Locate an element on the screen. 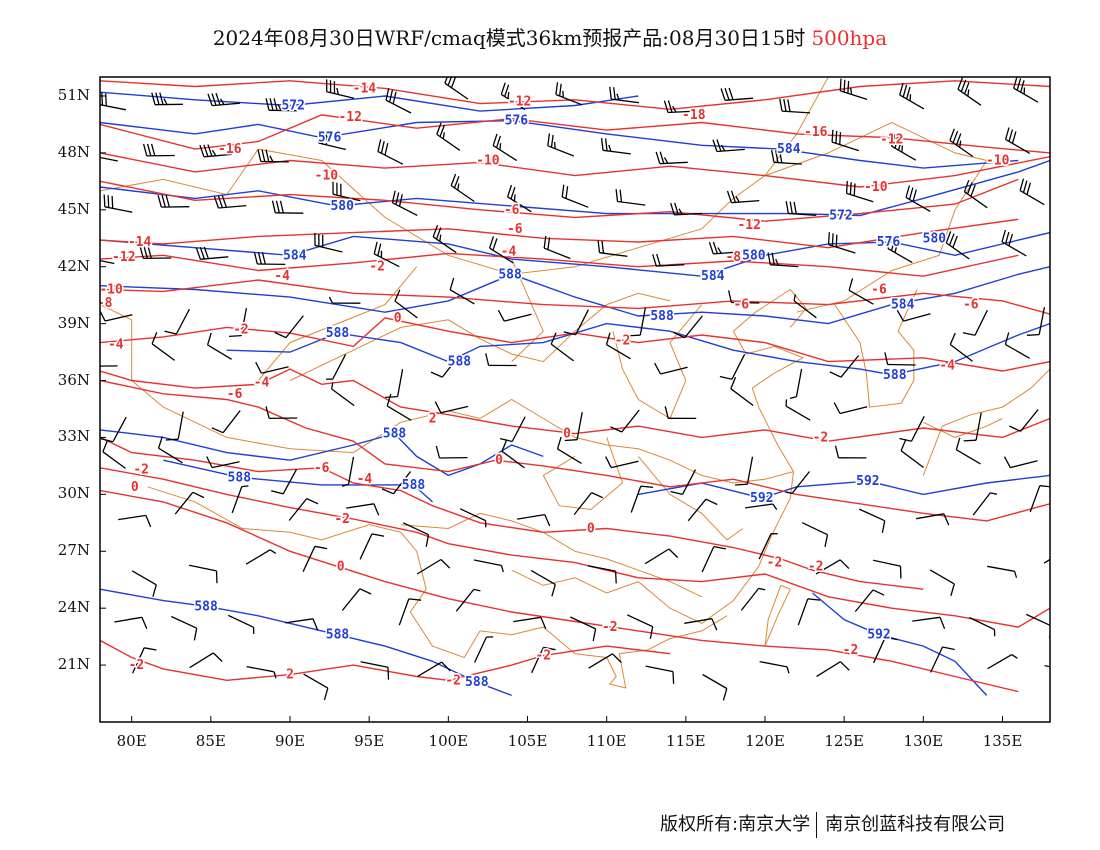  lat-label: 27N is located at coordinates (73, 550).